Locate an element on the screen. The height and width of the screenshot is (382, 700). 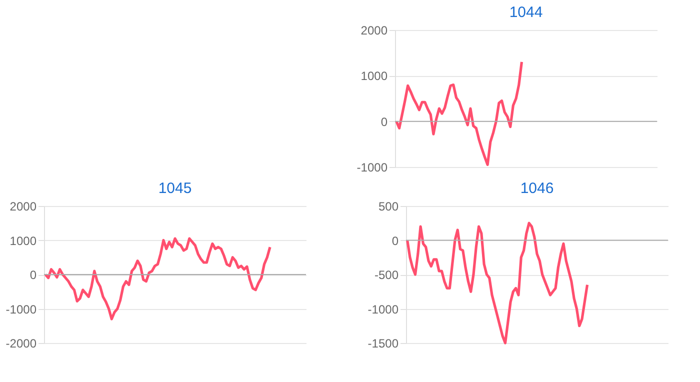
y-tick-label: -1500 is located at coordinates (383, 343).